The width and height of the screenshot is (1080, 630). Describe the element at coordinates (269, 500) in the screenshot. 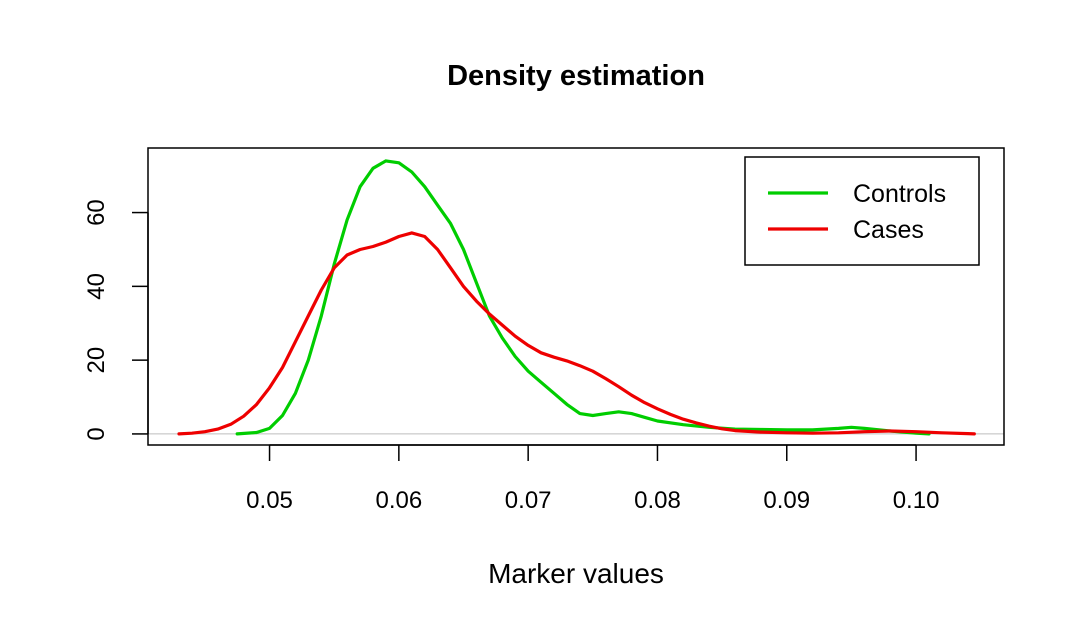

I see `x-tick-label: 0.05` at that location.